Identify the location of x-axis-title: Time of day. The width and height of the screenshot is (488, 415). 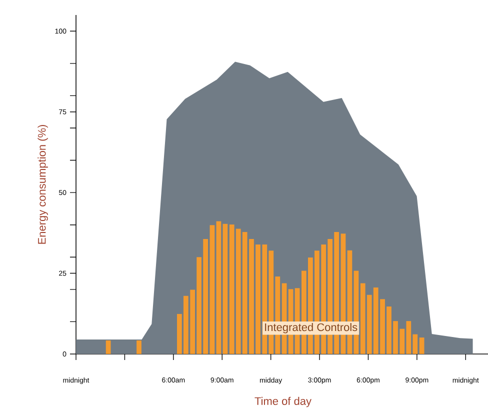
(283, 402).